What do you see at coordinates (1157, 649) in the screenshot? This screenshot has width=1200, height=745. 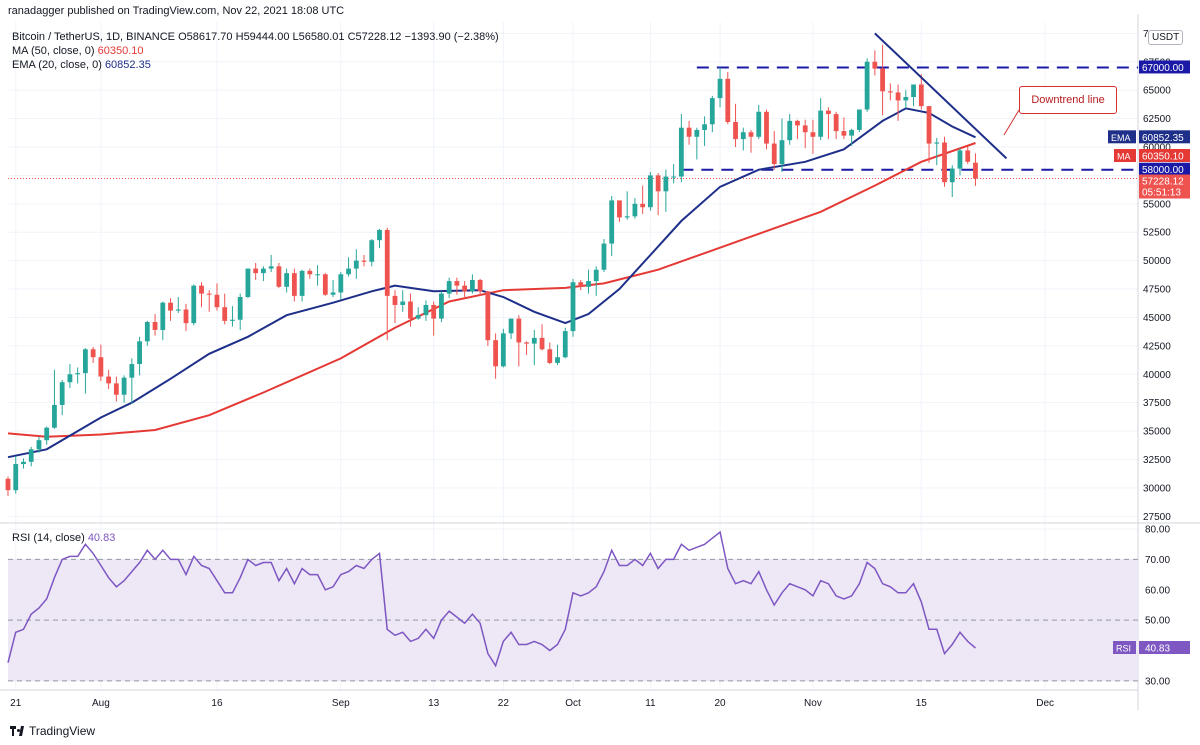 I see `rsi-value-badge: 40.83` at bounding box center [1157, 649].